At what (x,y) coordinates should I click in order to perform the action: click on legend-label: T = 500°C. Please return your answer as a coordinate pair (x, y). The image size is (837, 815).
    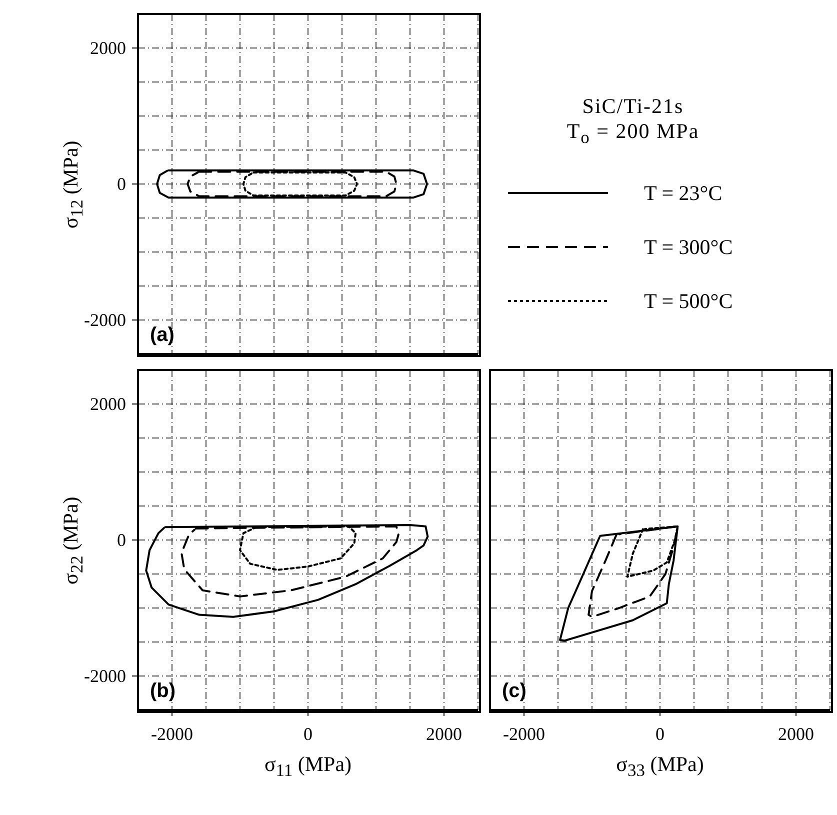
    Looking at the image, I should click on (688, 301).